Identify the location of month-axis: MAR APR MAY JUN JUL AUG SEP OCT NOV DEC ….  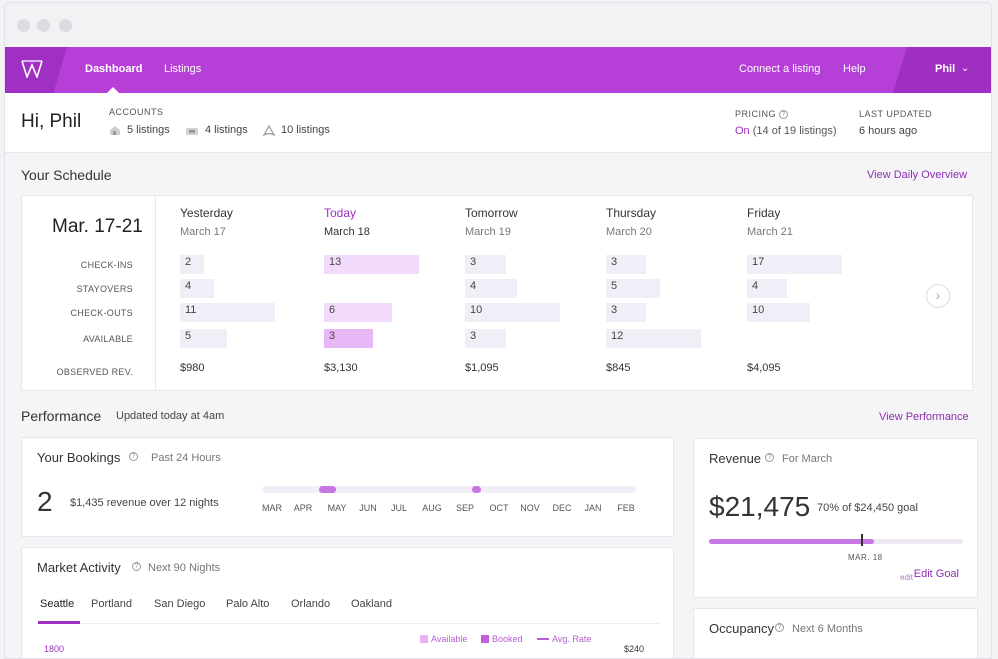
(452, 510).